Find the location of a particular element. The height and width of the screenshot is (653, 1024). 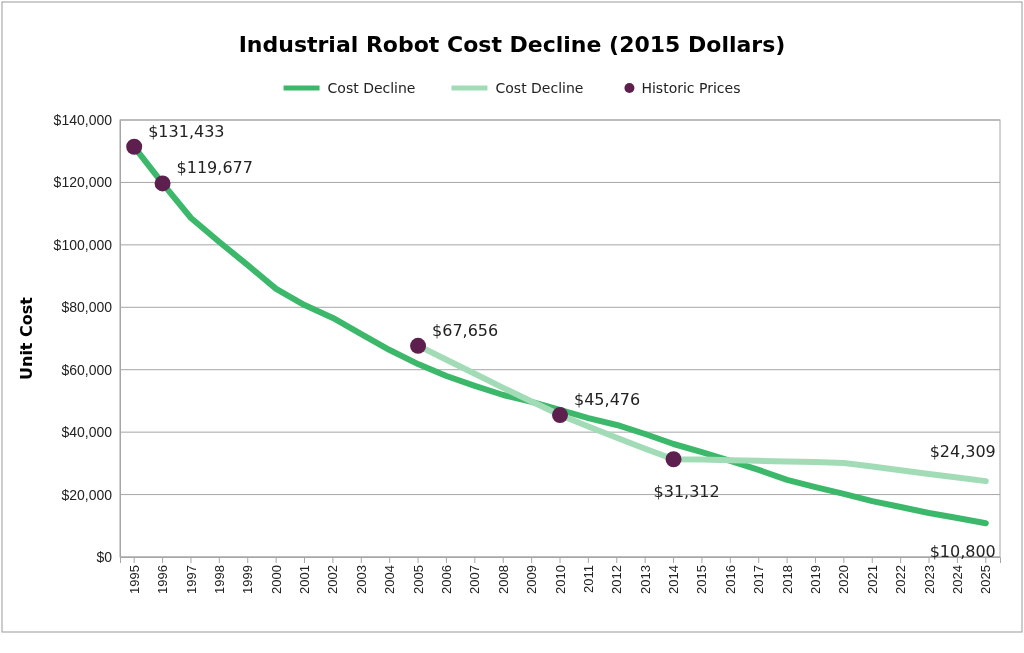

data-label: $131,433 is located at coordinates (186, 131).